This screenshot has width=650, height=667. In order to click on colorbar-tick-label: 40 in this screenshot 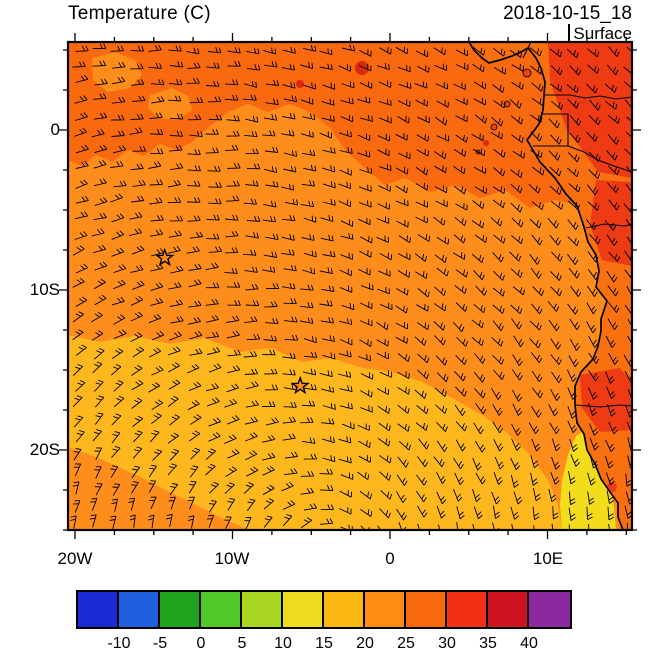, I will do `click(529, 643)`.